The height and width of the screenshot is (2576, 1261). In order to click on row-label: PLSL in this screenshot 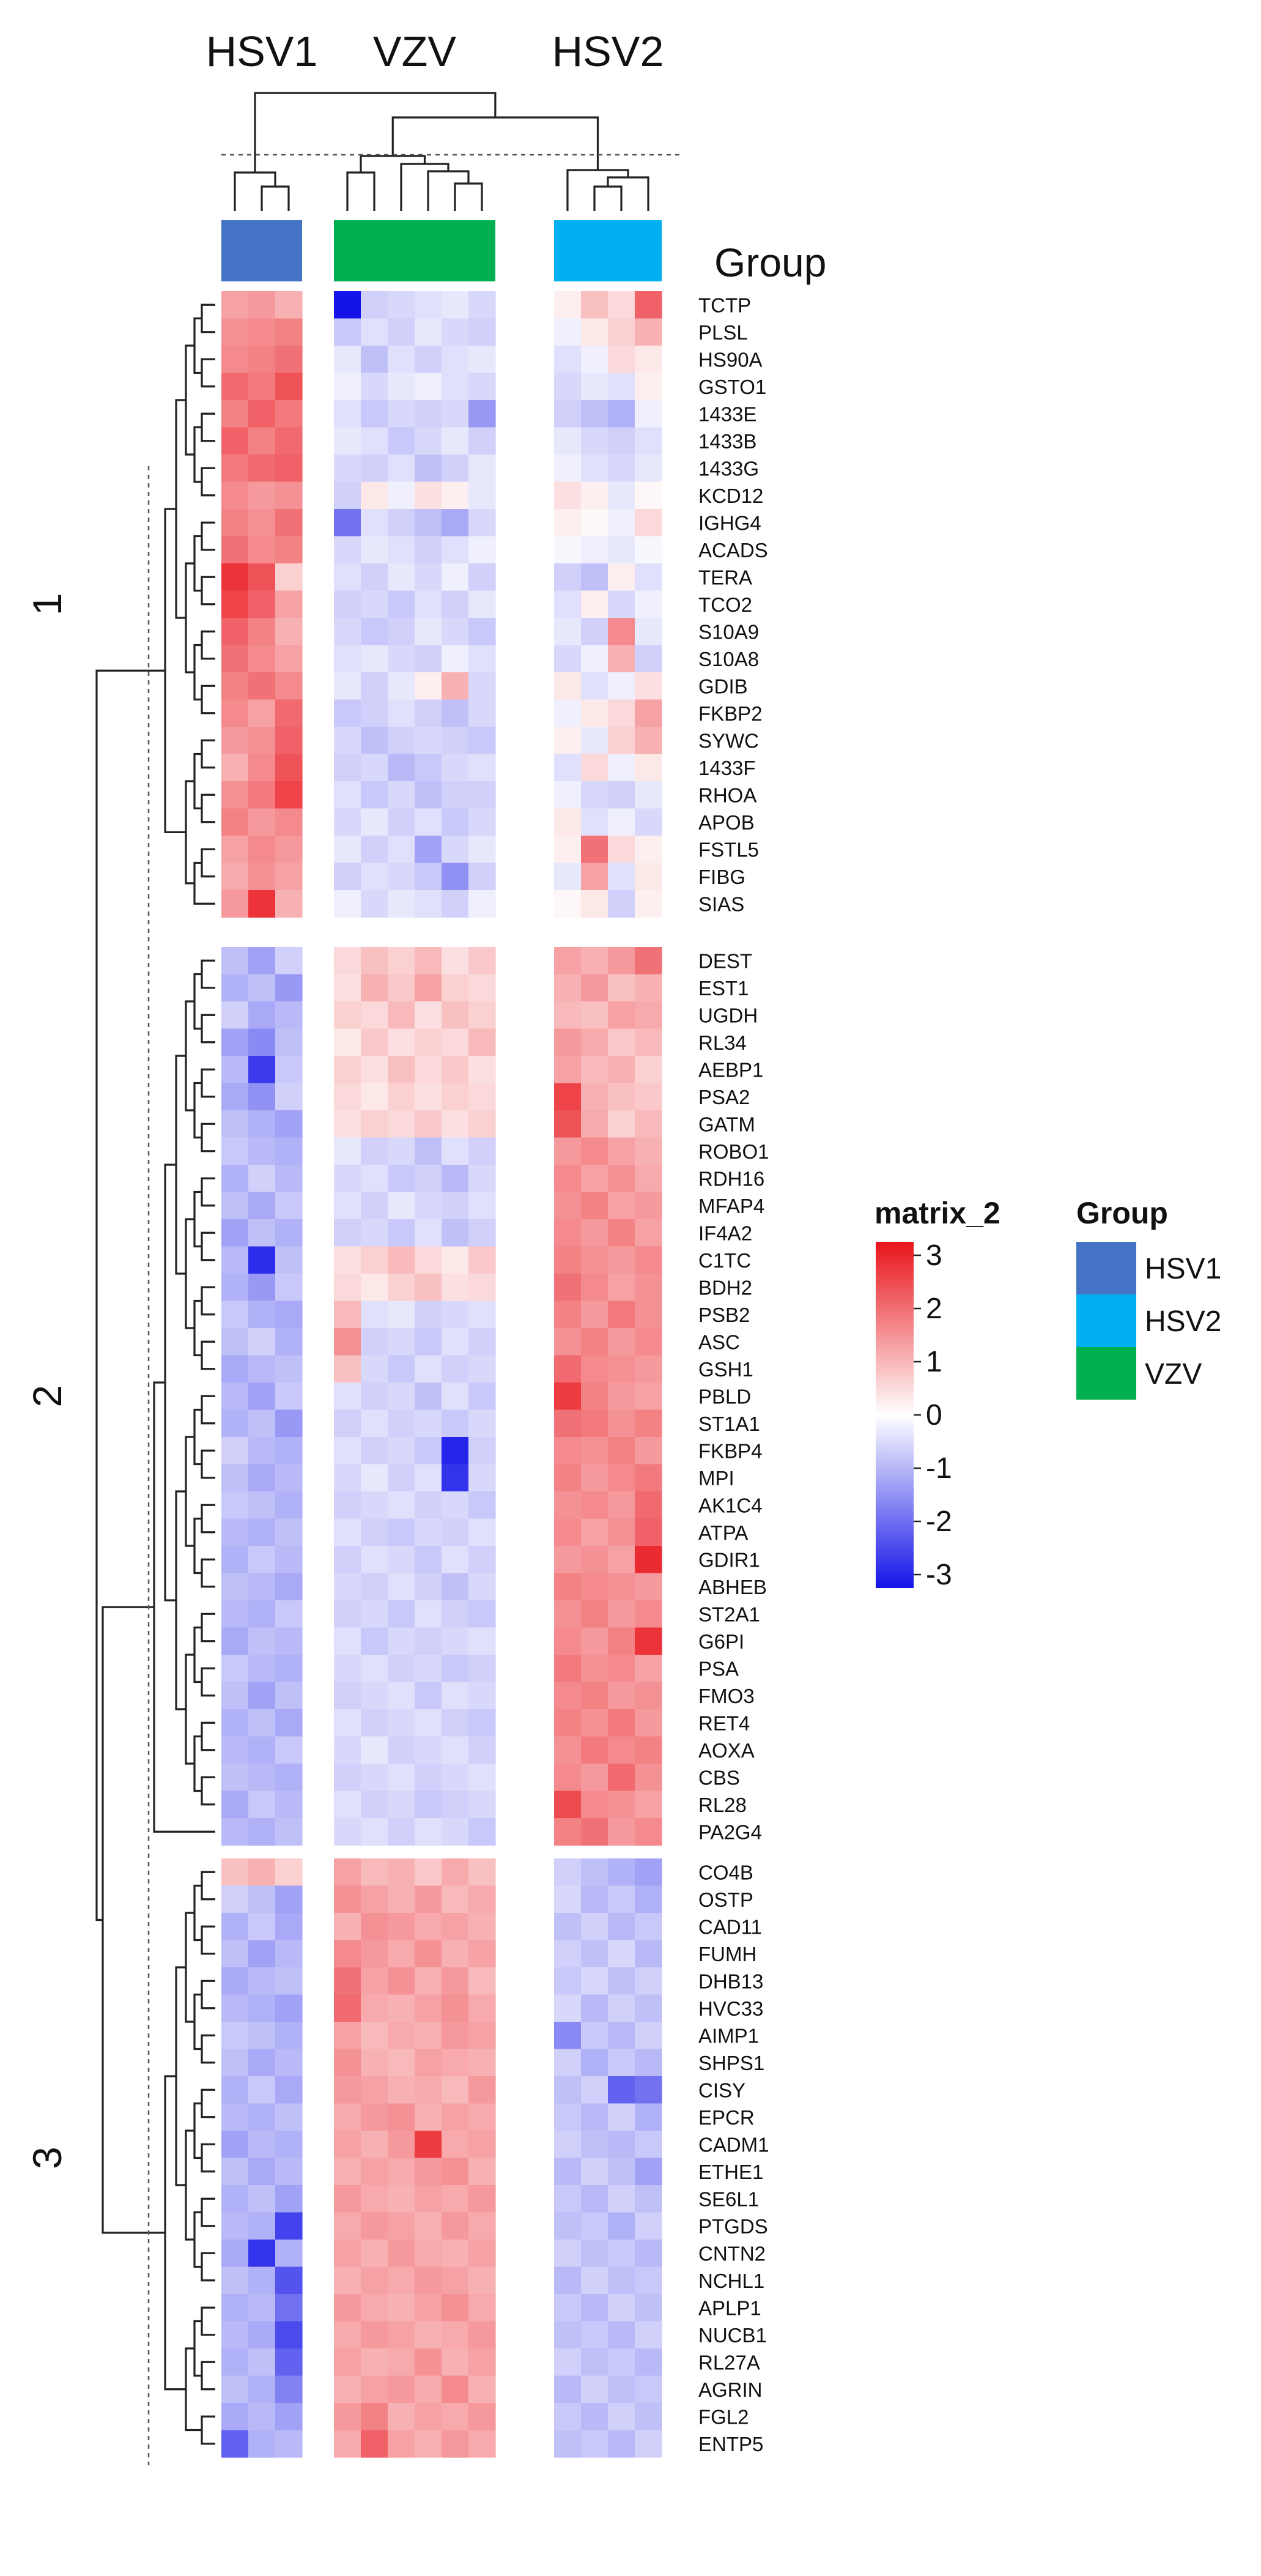, I will do `click(723, 332)`.